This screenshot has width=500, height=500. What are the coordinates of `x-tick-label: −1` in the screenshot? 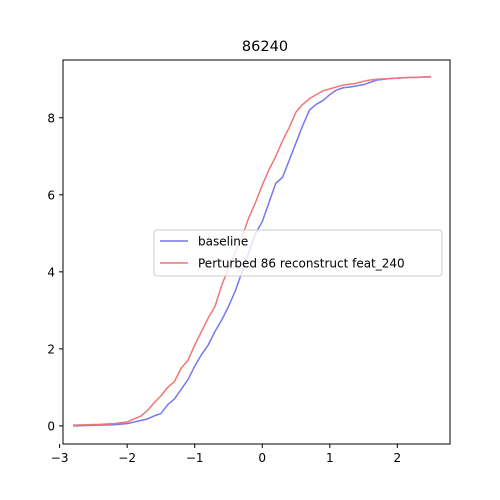 It's located at (195, 458).